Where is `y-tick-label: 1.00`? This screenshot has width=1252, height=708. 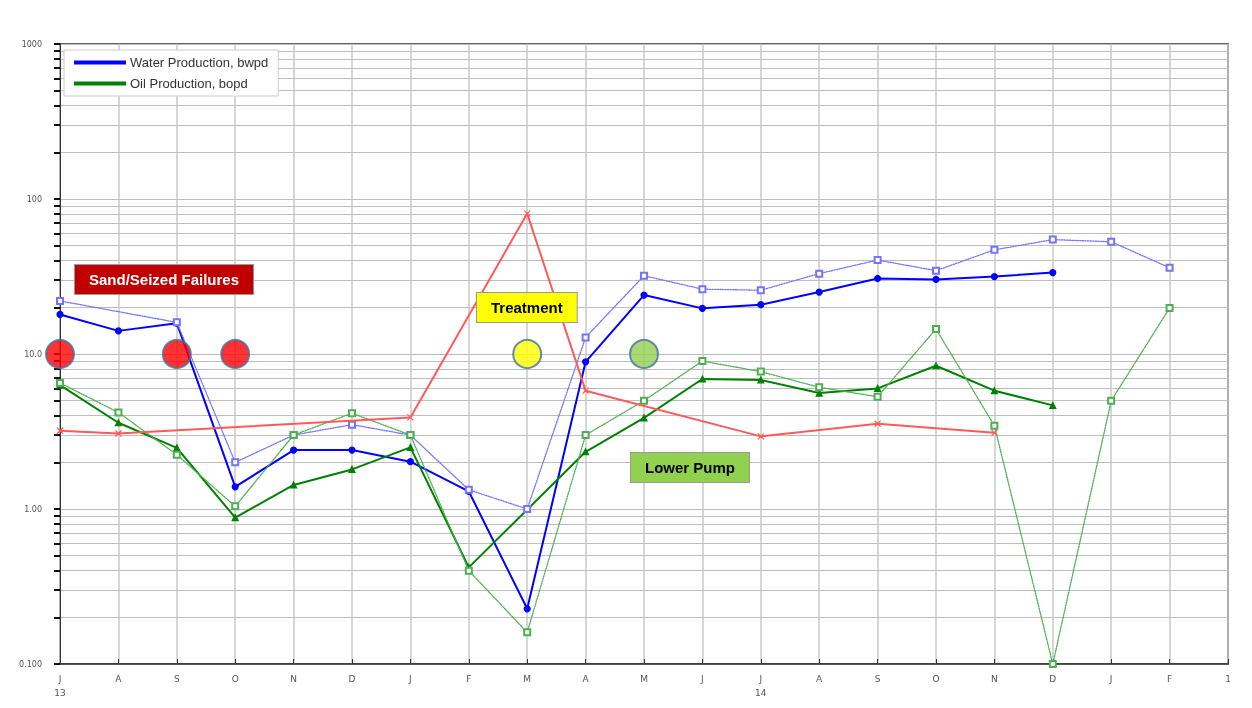
y-tick-label: 1.00 is located at coordinates (33, 509).